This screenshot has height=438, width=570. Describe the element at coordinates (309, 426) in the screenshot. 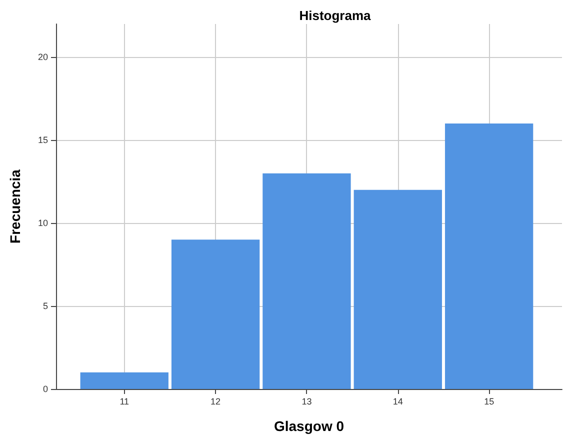

I see `x-axis-title: Glasgow 0` at that location.